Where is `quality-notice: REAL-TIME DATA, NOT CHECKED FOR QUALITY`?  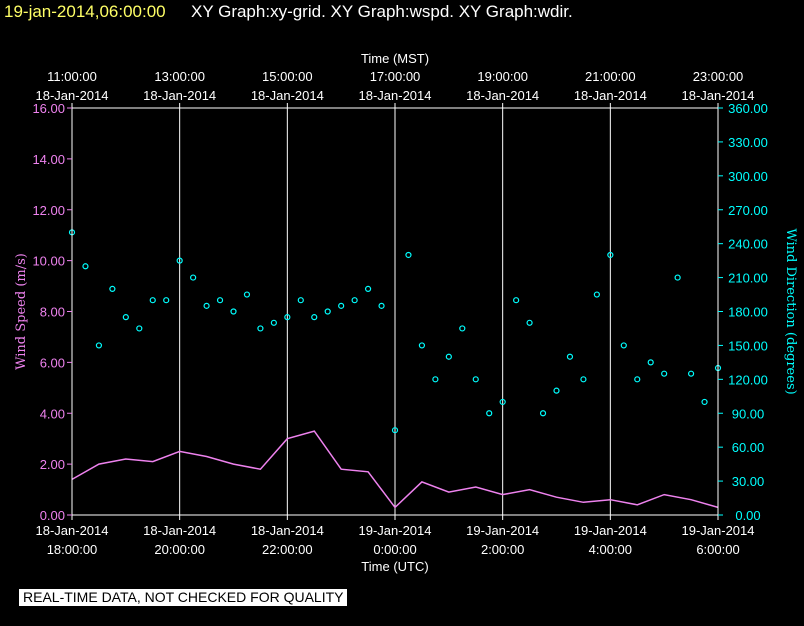 quality-notice: REAL-TIME DATA, NOT CHECKED FOR QUALITY is located at coordinates (183, 597).